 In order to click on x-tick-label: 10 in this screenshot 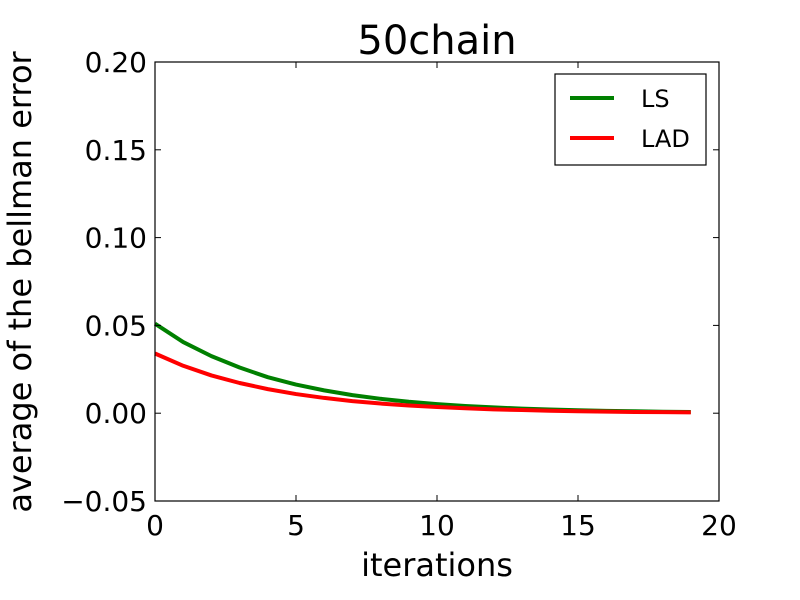, I will do `click(437, 525)`.